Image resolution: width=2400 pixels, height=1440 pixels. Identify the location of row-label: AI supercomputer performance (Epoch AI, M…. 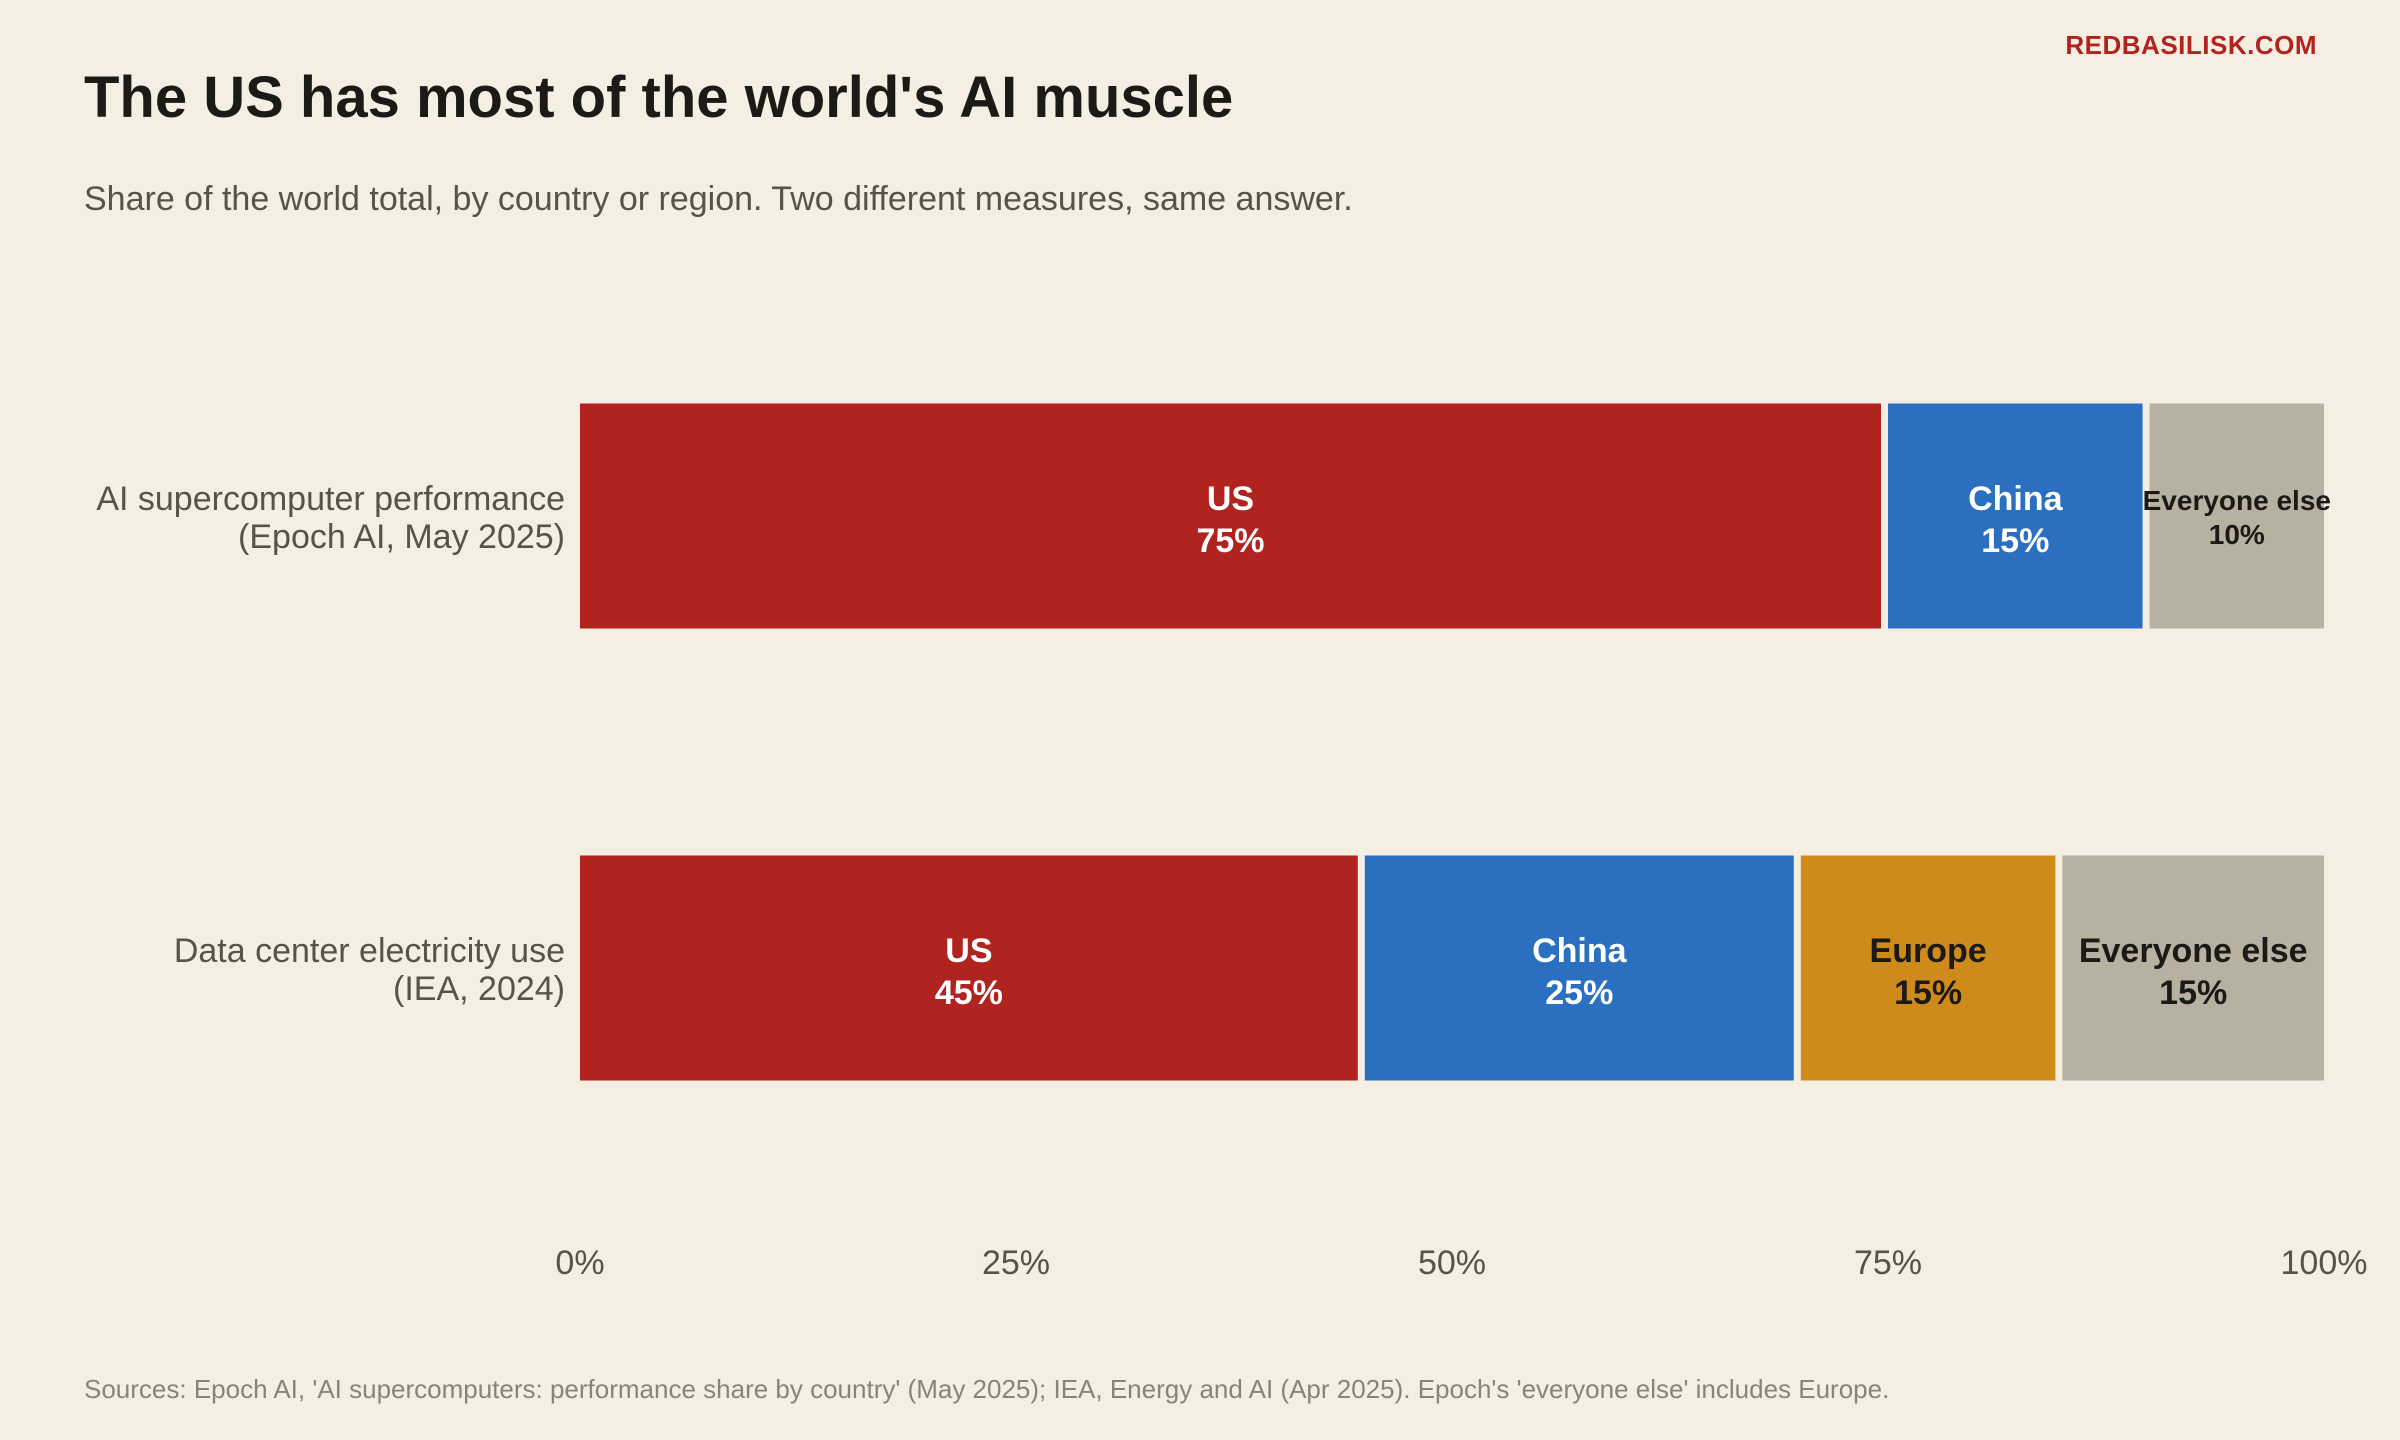
(330, 518).